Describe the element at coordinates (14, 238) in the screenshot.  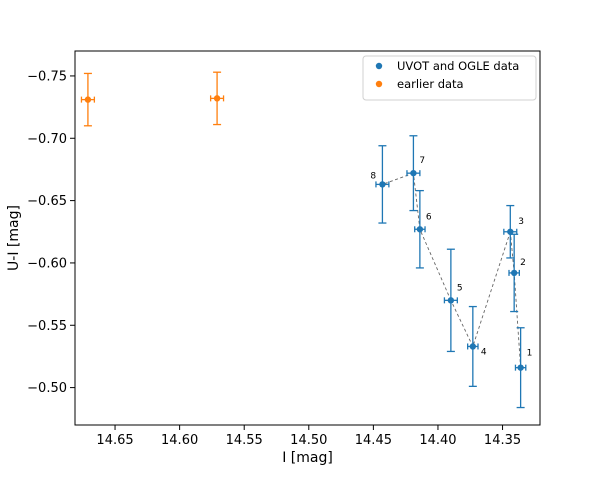
I see `y-axis-label: U-I [mag]` at that location.